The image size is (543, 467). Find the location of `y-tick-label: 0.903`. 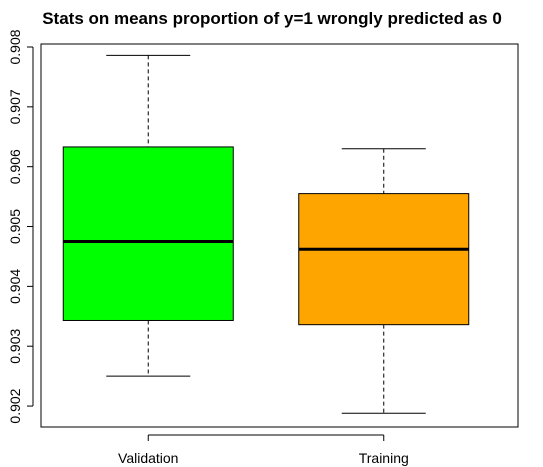

y-tick-label: 0.903 is located at coordinates (15, 345).